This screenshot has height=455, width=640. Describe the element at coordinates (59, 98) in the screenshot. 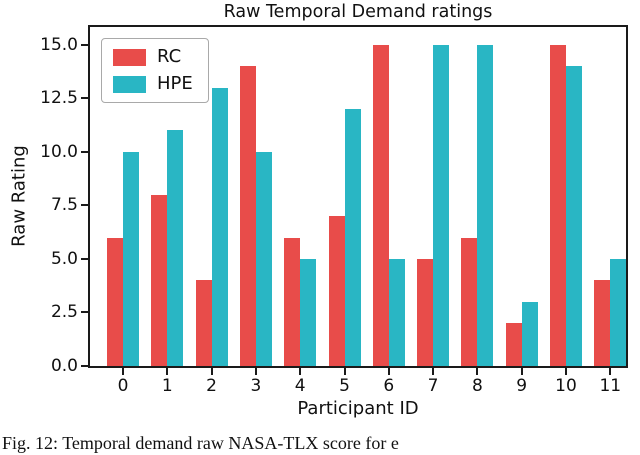

I see `y-tick-label: 12.5` at that location.